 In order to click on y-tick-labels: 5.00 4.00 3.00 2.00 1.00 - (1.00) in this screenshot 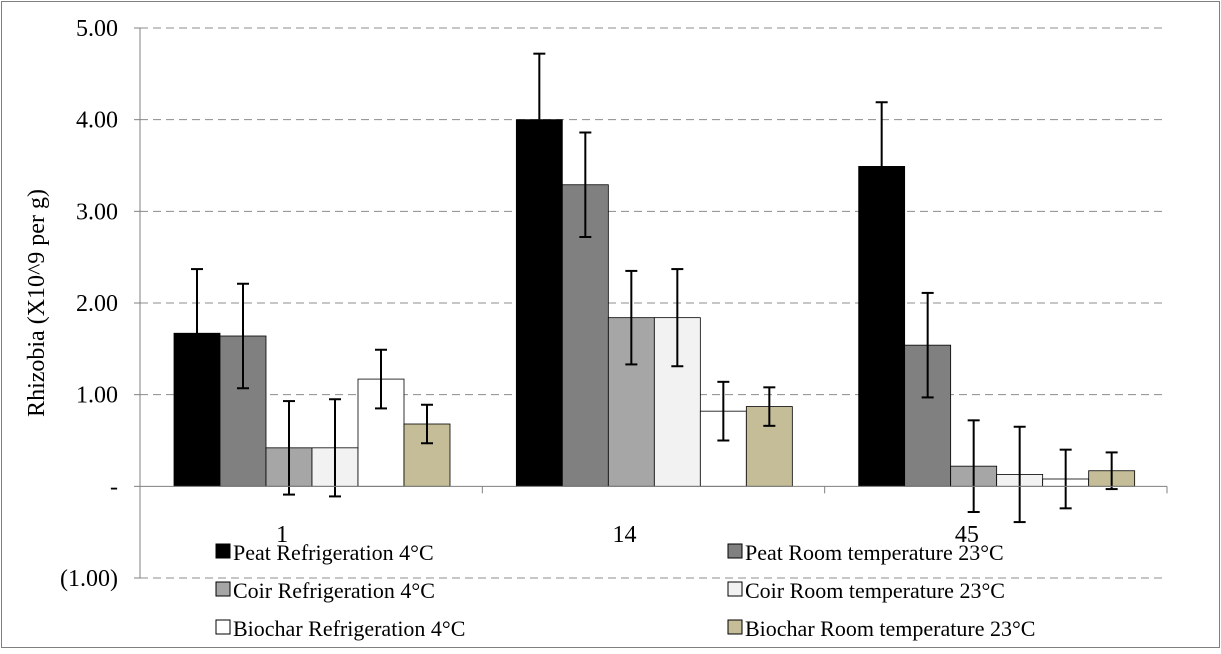, I will do `click(89, 304)`.